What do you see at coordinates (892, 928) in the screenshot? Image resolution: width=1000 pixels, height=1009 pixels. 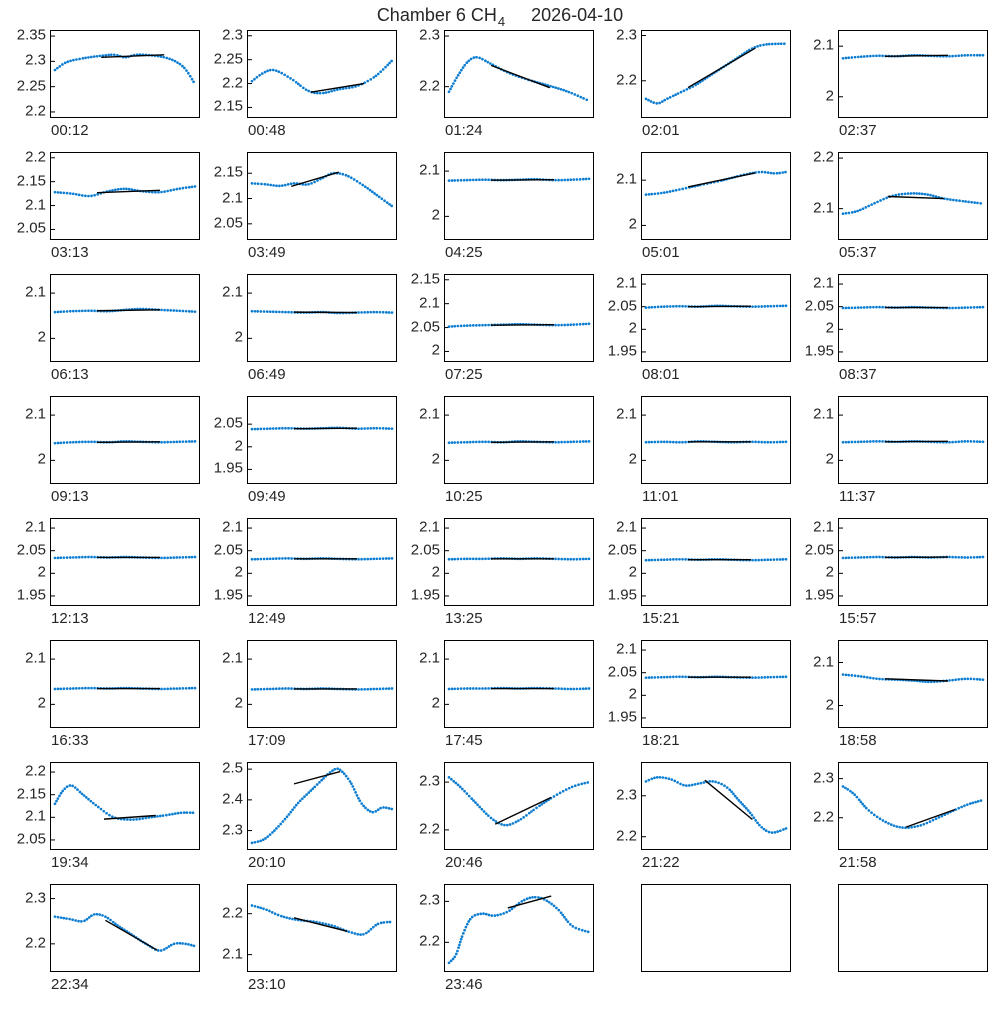 I see `plot-row` at bounding box center [892, 928].